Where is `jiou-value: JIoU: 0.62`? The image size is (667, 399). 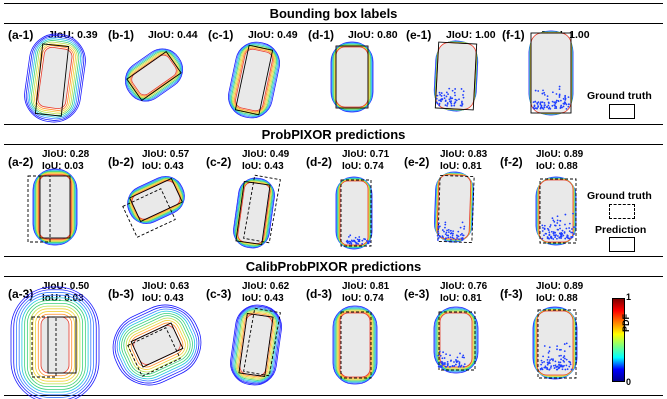
jiou-value: JIoU: 0.62 is located at coordinates (266, 286).